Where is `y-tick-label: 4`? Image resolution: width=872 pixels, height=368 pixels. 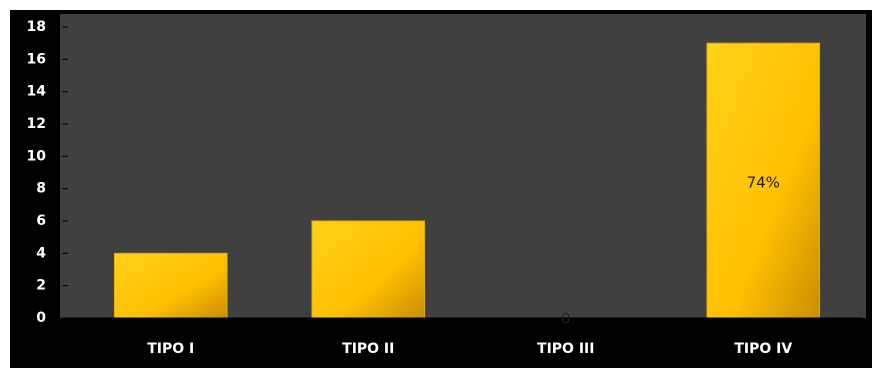 y-tick-label: 4 is located at coordinates (41, 253).